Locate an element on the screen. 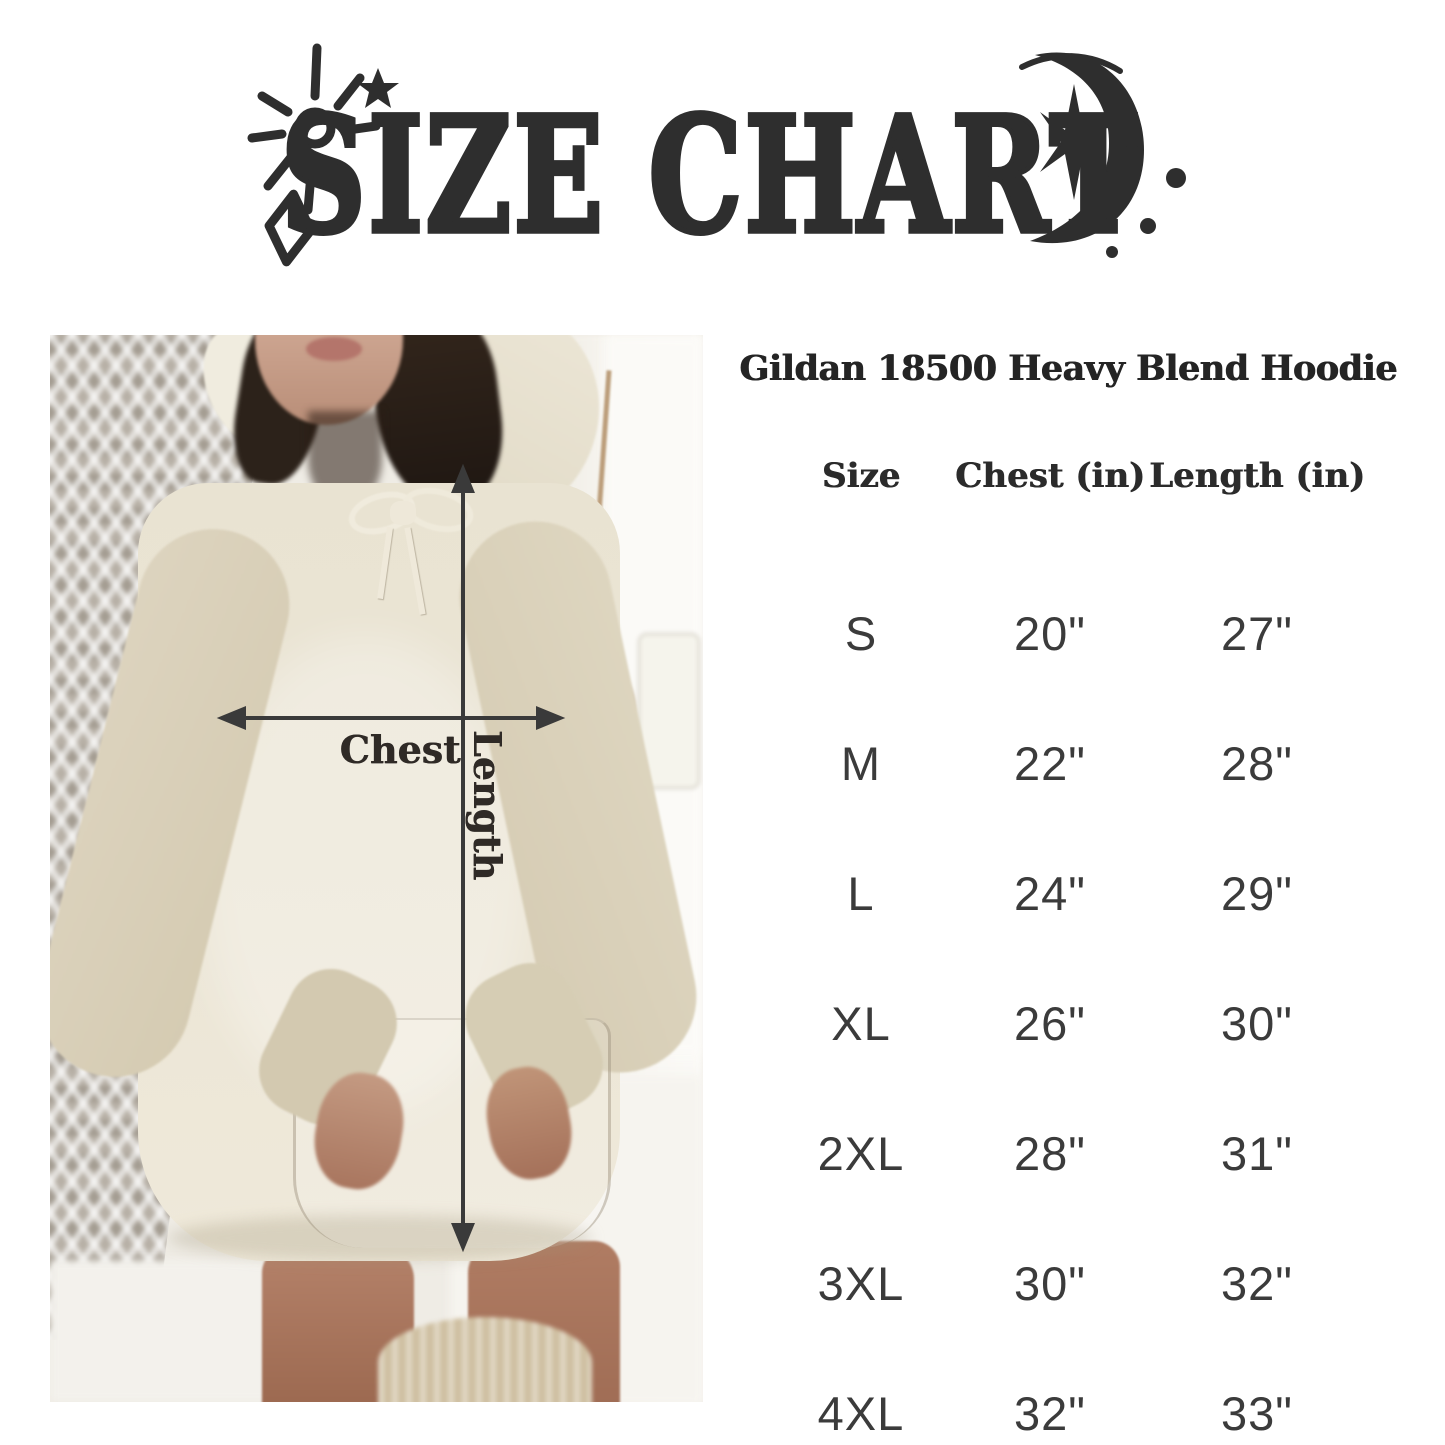  length-cell: 31" is located at coordinates (1257, 1153).